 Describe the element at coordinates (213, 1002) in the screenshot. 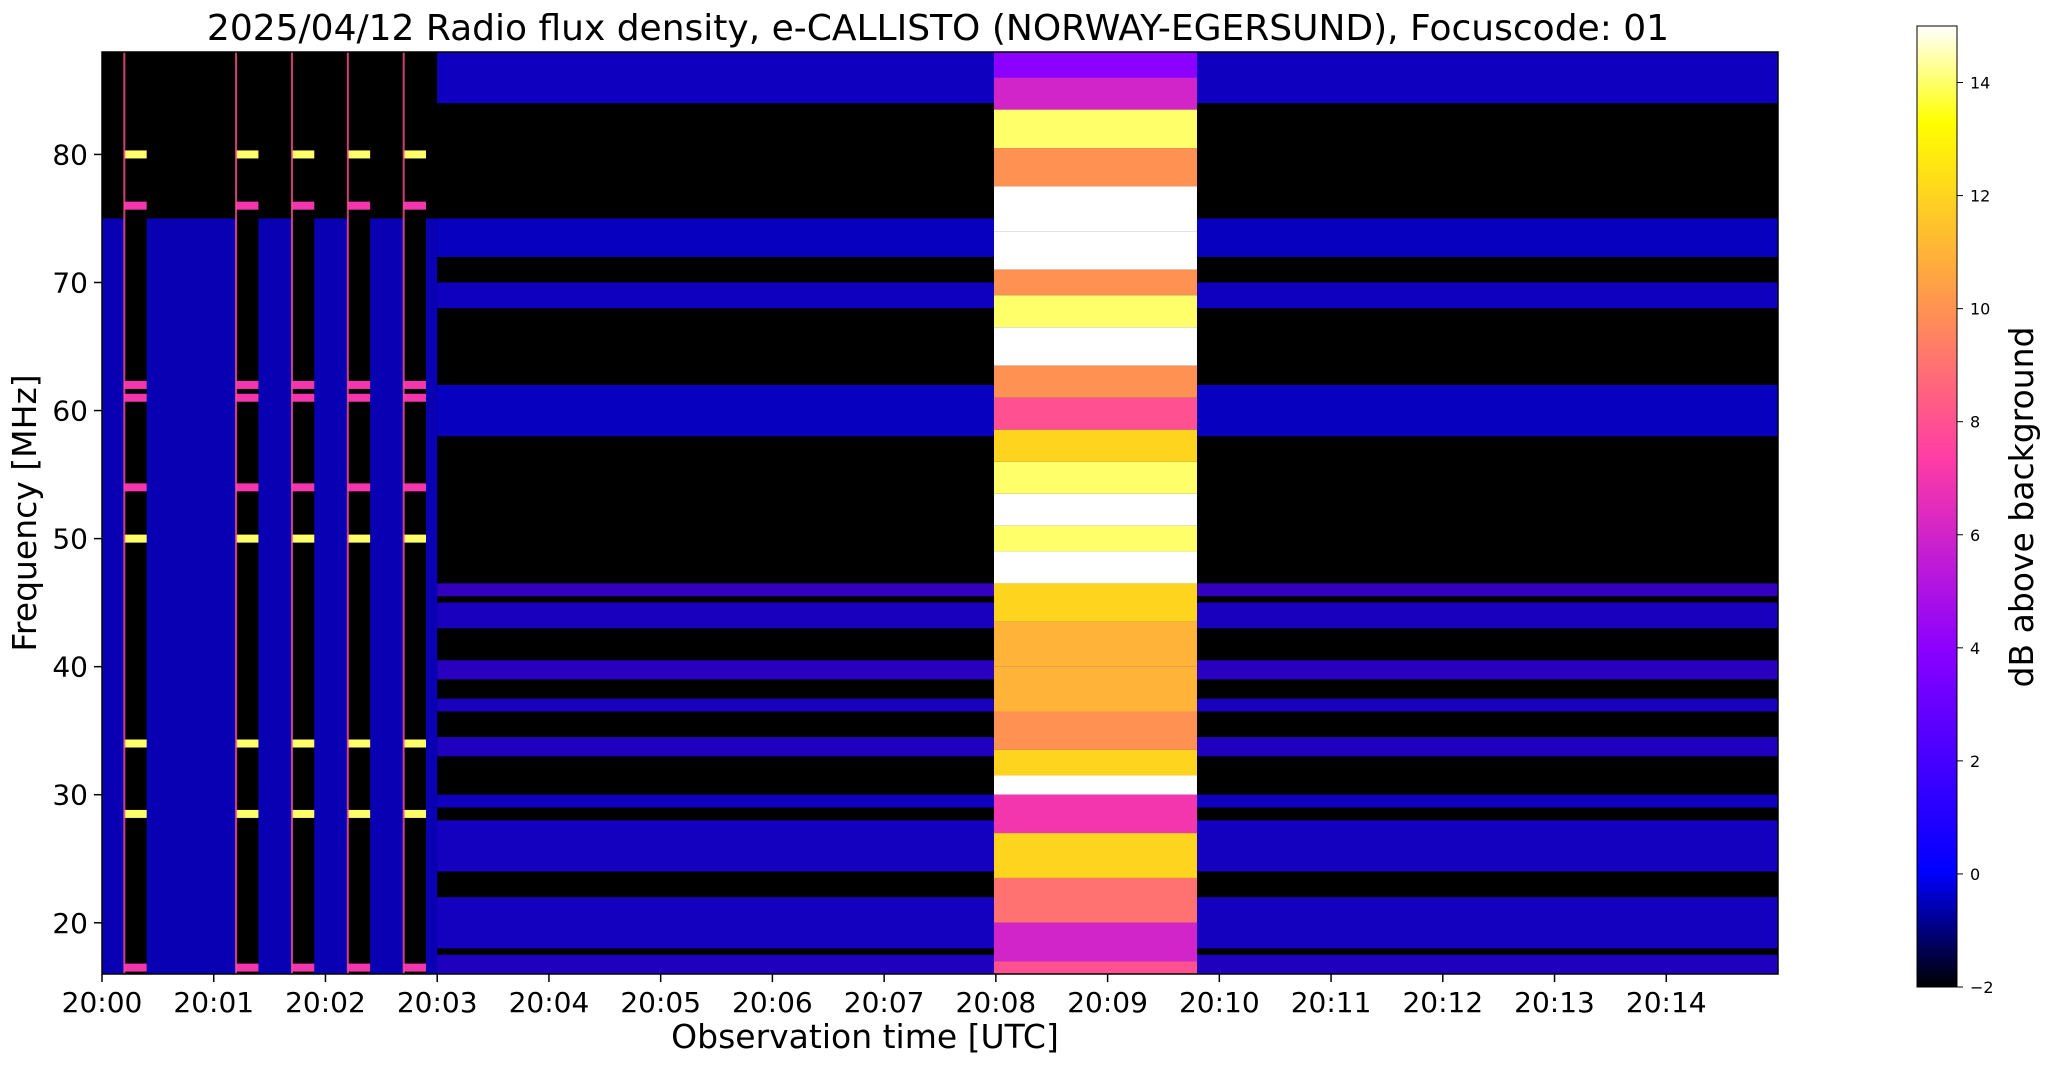

I see `x-tick-label: 20:01` at that location.